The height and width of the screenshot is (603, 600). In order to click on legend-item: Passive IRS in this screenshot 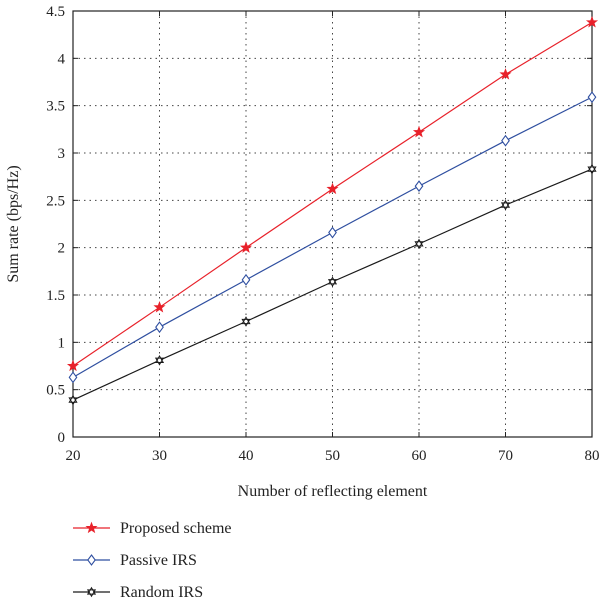, I will do `click(135, 560)`.